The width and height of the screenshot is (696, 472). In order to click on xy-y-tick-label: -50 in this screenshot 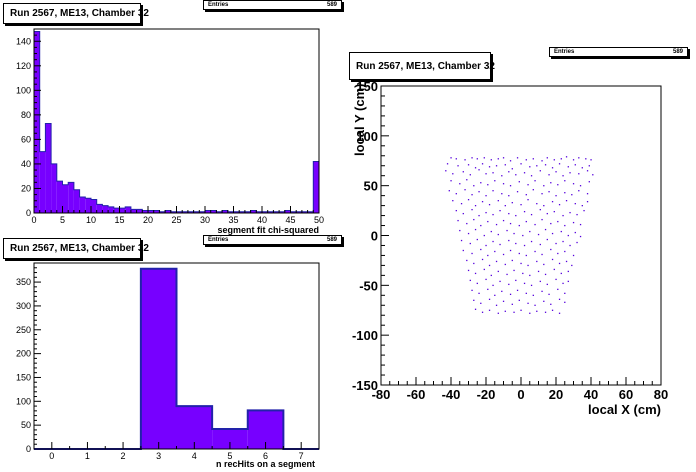, I will do `click(368, 285)`.